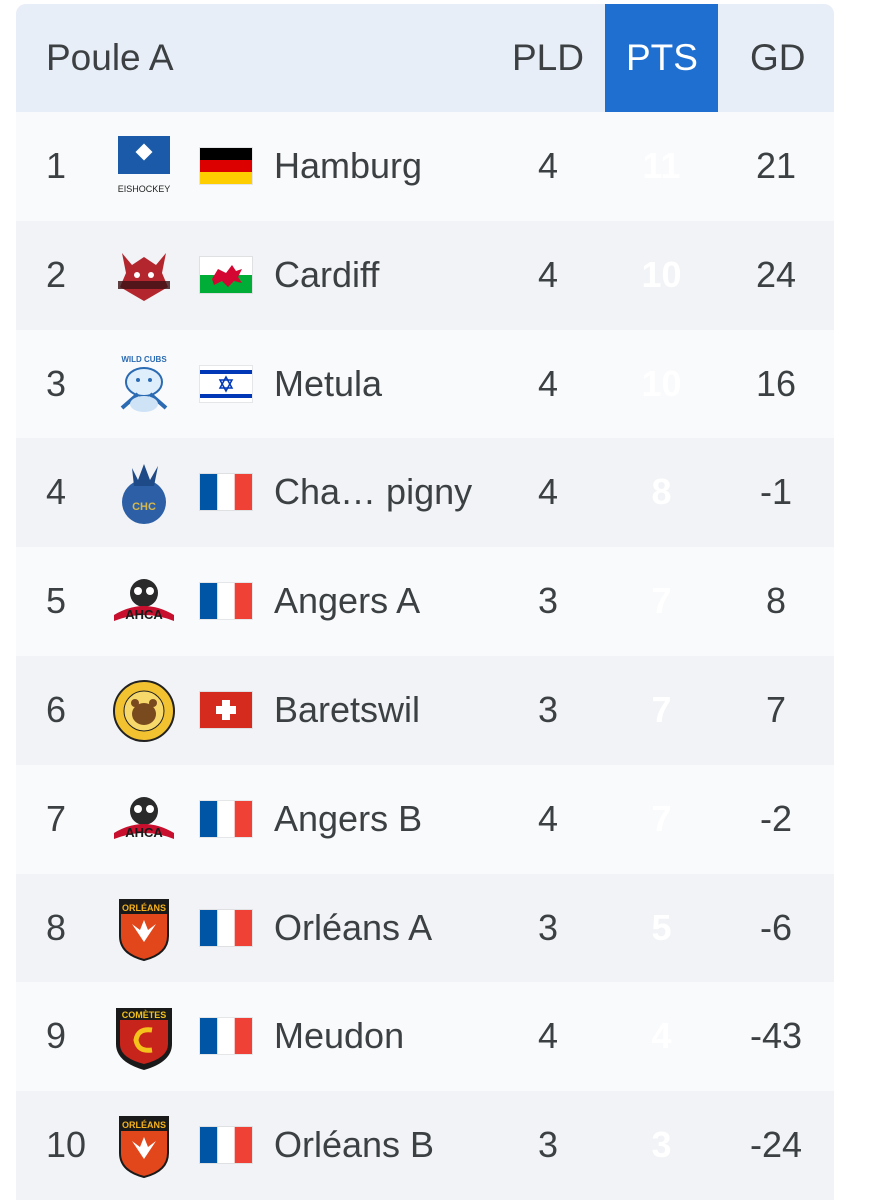 The image size is (869, 1200). I want to click on team-name: Cardiff, so click(327, 274).